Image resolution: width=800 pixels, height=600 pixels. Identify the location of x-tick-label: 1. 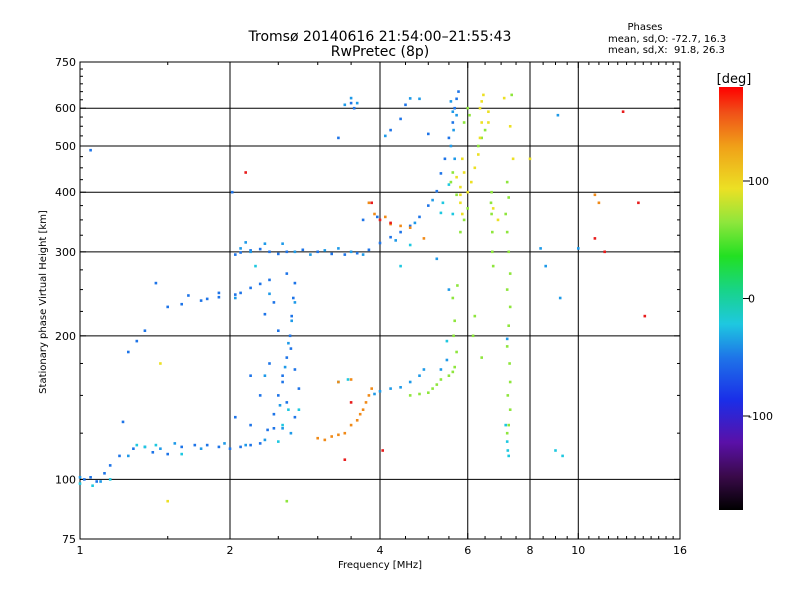
(80, 550).